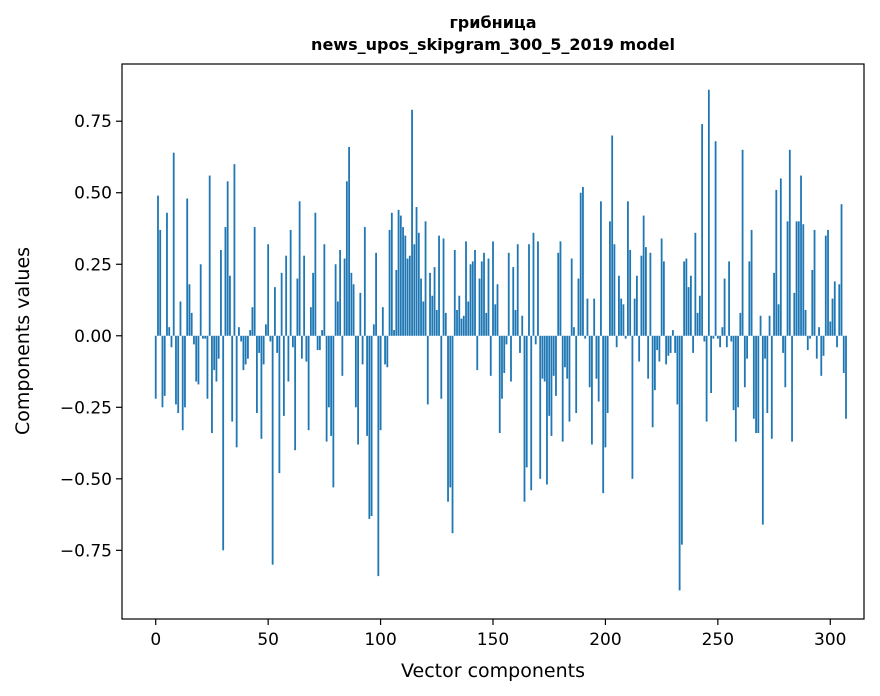 This screenshot has height=696, width=880. I want to click on x-tick-label: 0, so click(155, 640).